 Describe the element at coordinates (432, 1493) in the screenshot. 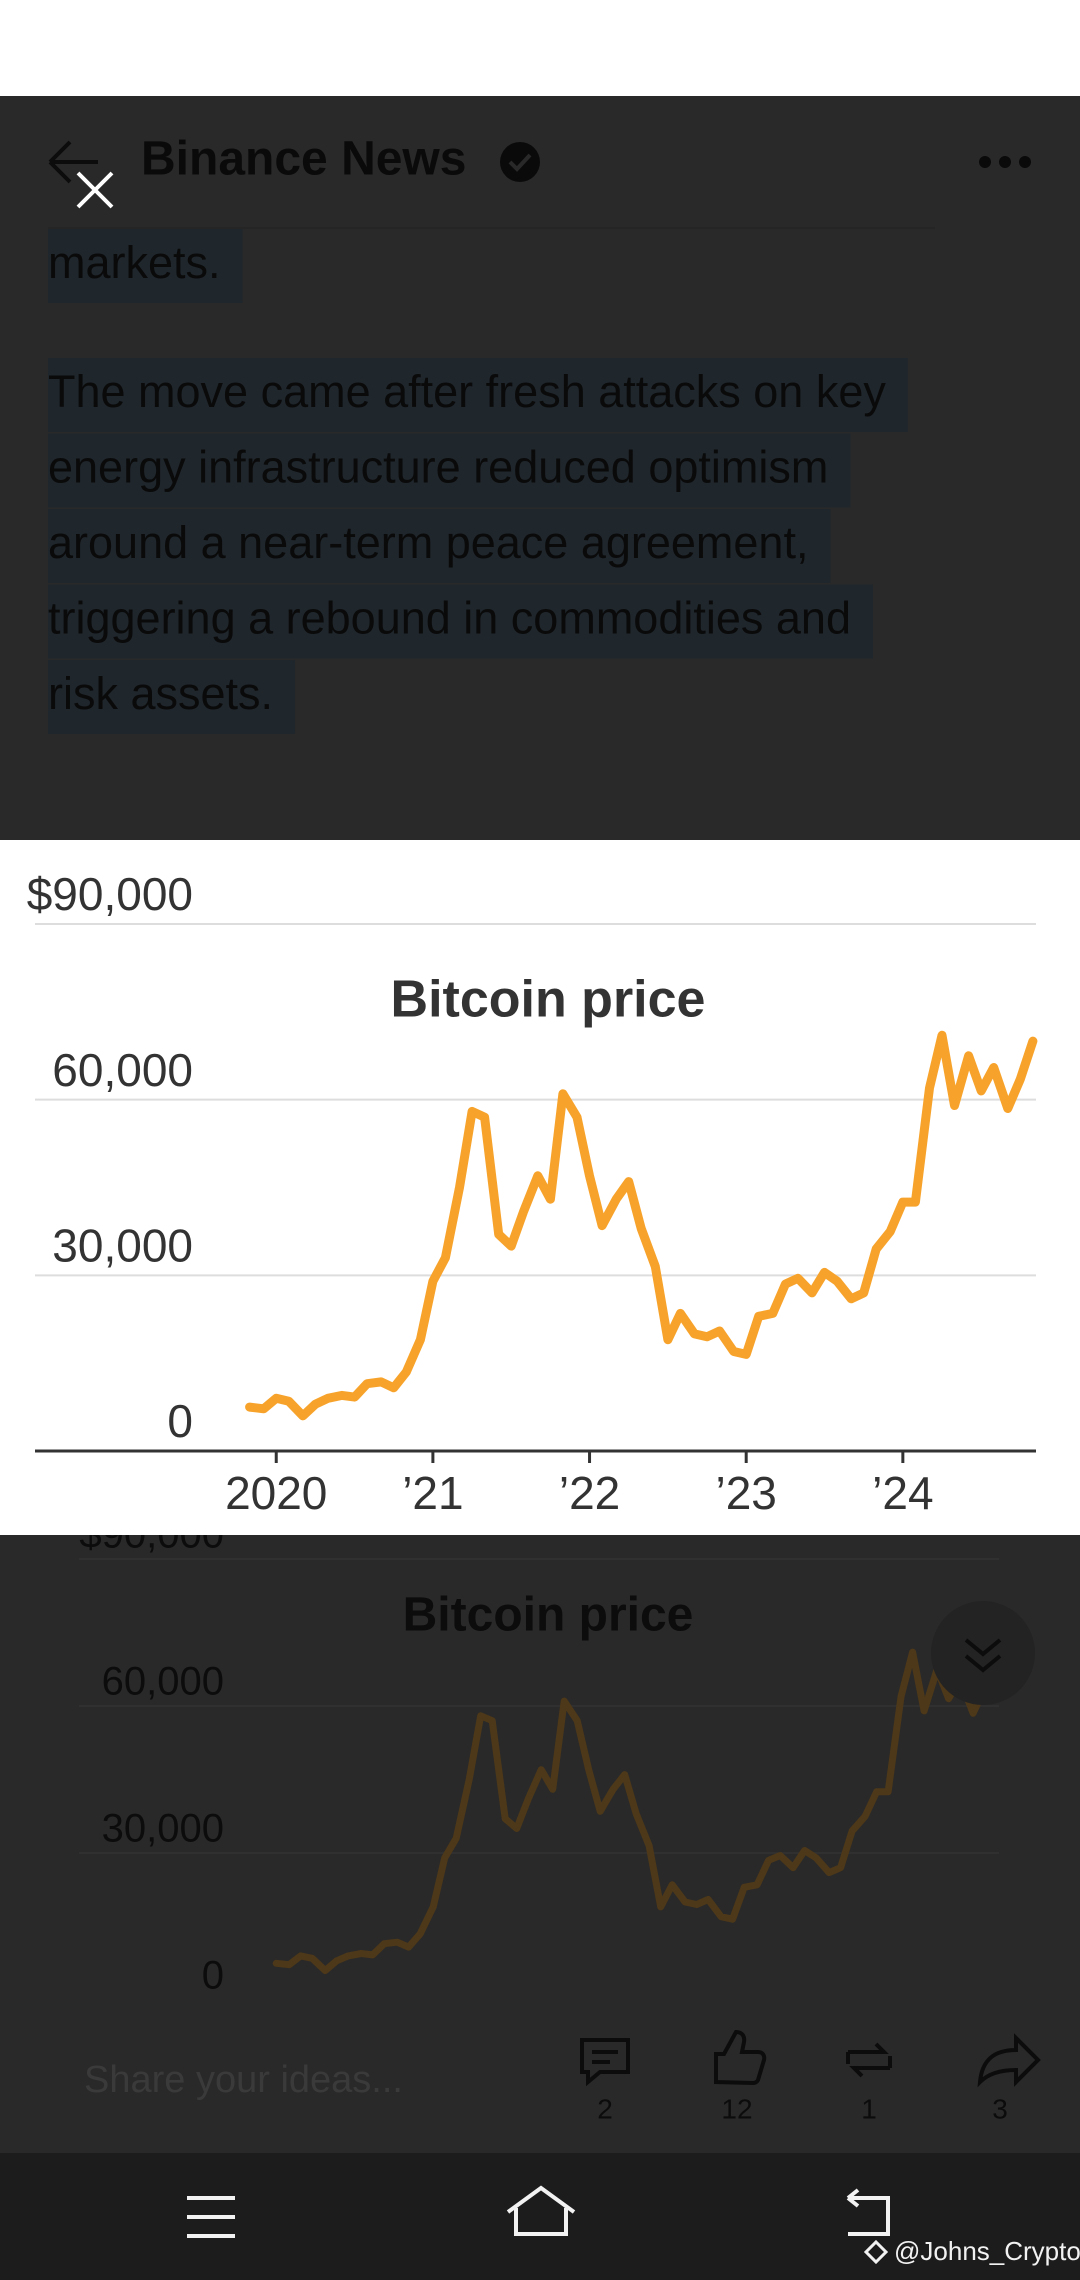

I see `x-tick-label: ’21` at that location.